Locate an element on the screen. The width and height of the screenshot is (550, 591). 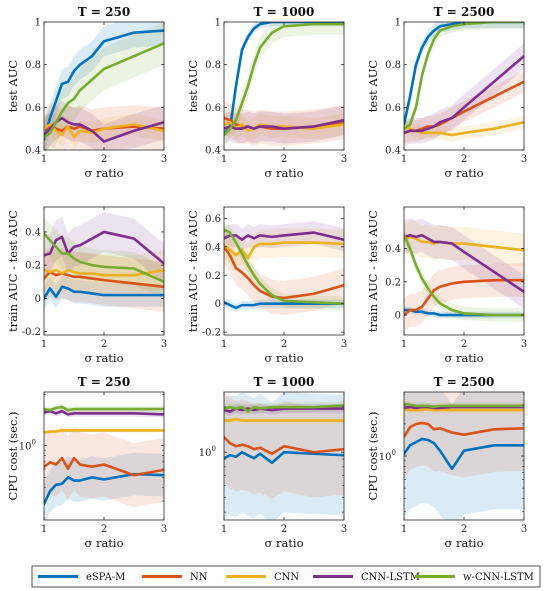
legend-label: eSPA-M is located at coordinates (105, 577).